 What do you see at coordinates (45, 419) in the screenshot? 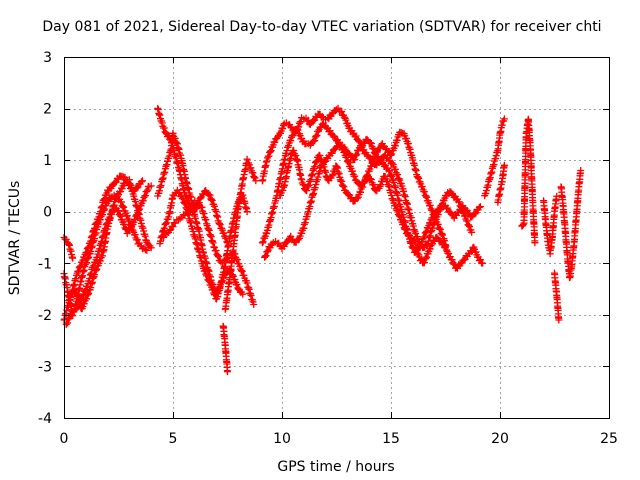
I see `y-tick-label: -4` at bounding box center [45, 419].